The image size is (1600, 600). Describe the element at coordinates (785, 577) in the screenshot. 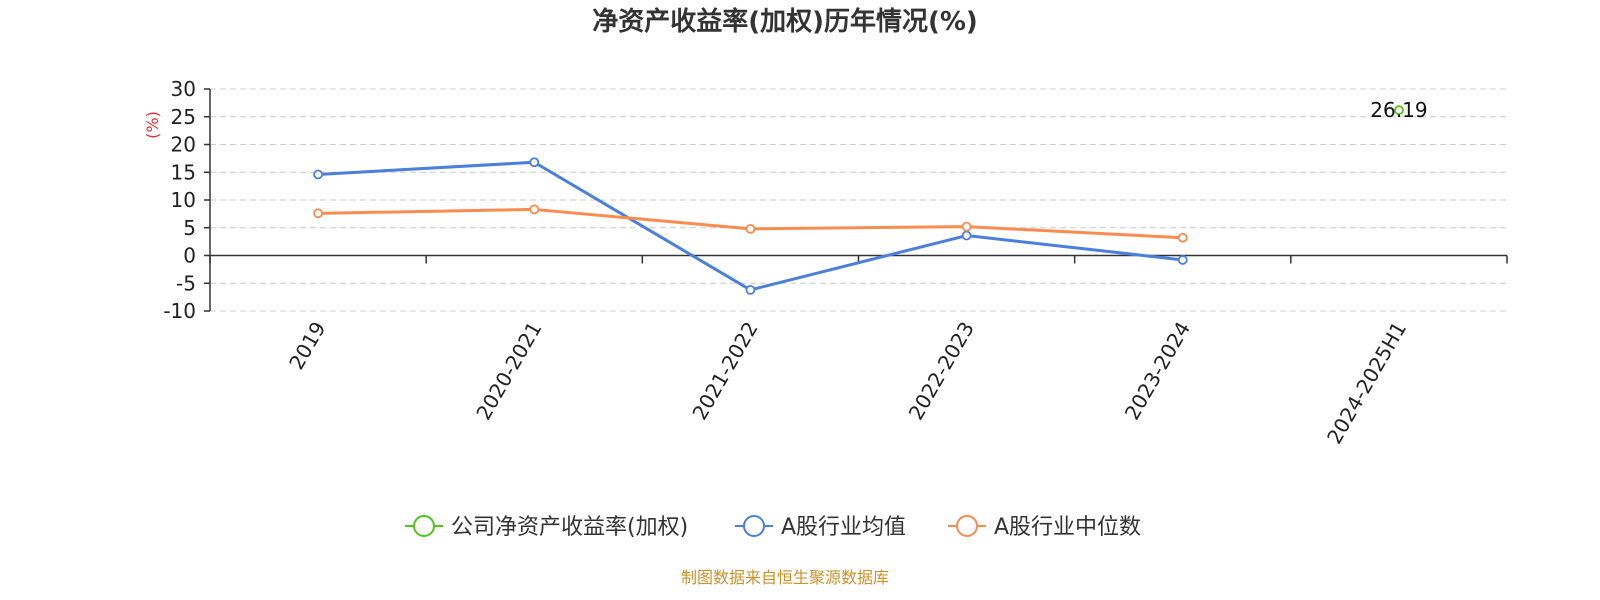

I see `source-note: 制图数据来自恒生聚源数据库` at that location.